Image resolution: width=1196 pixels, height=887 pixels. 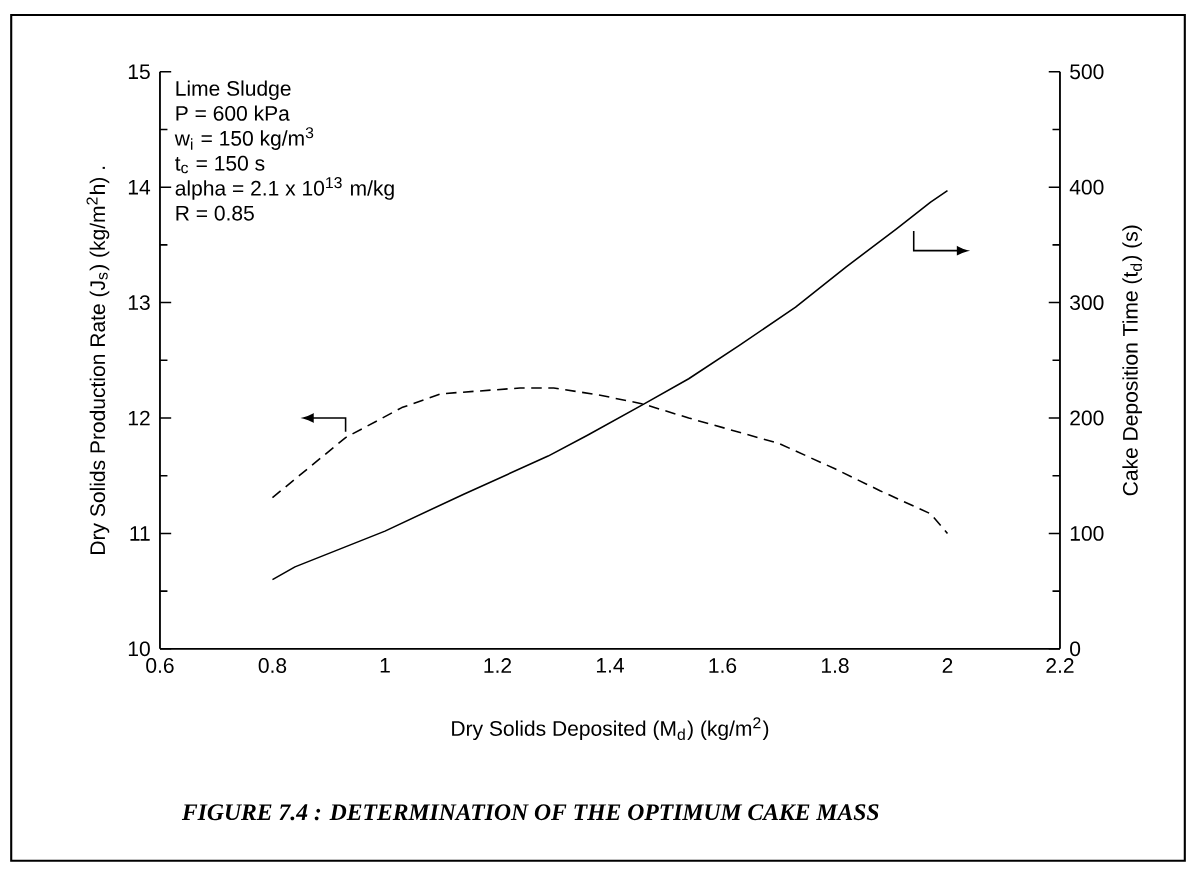 I want to click on annotation: Lime Sludge, so click(x=233, y=90).